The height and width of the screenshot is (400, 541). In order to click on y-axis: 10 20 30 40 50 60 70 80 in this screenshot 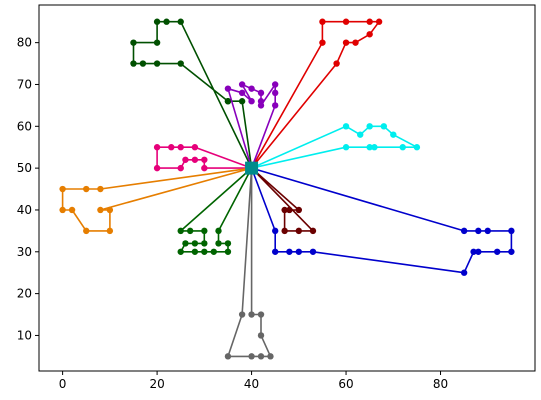, I will do `click(28, 189)`.